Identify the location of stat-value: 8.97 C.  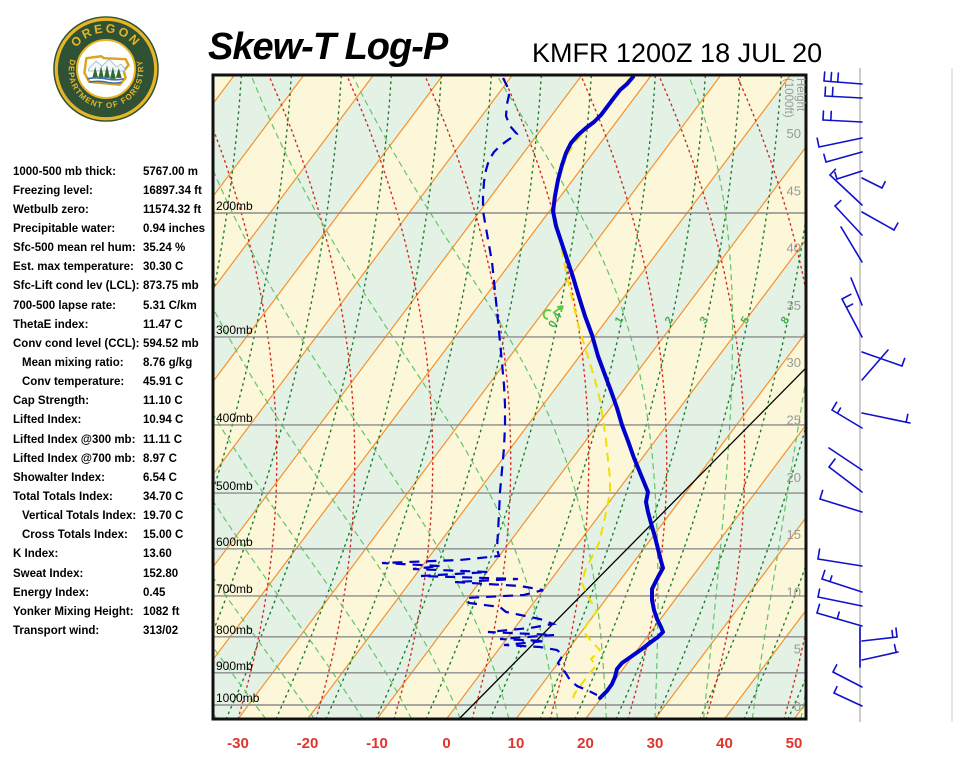
(160, 458).